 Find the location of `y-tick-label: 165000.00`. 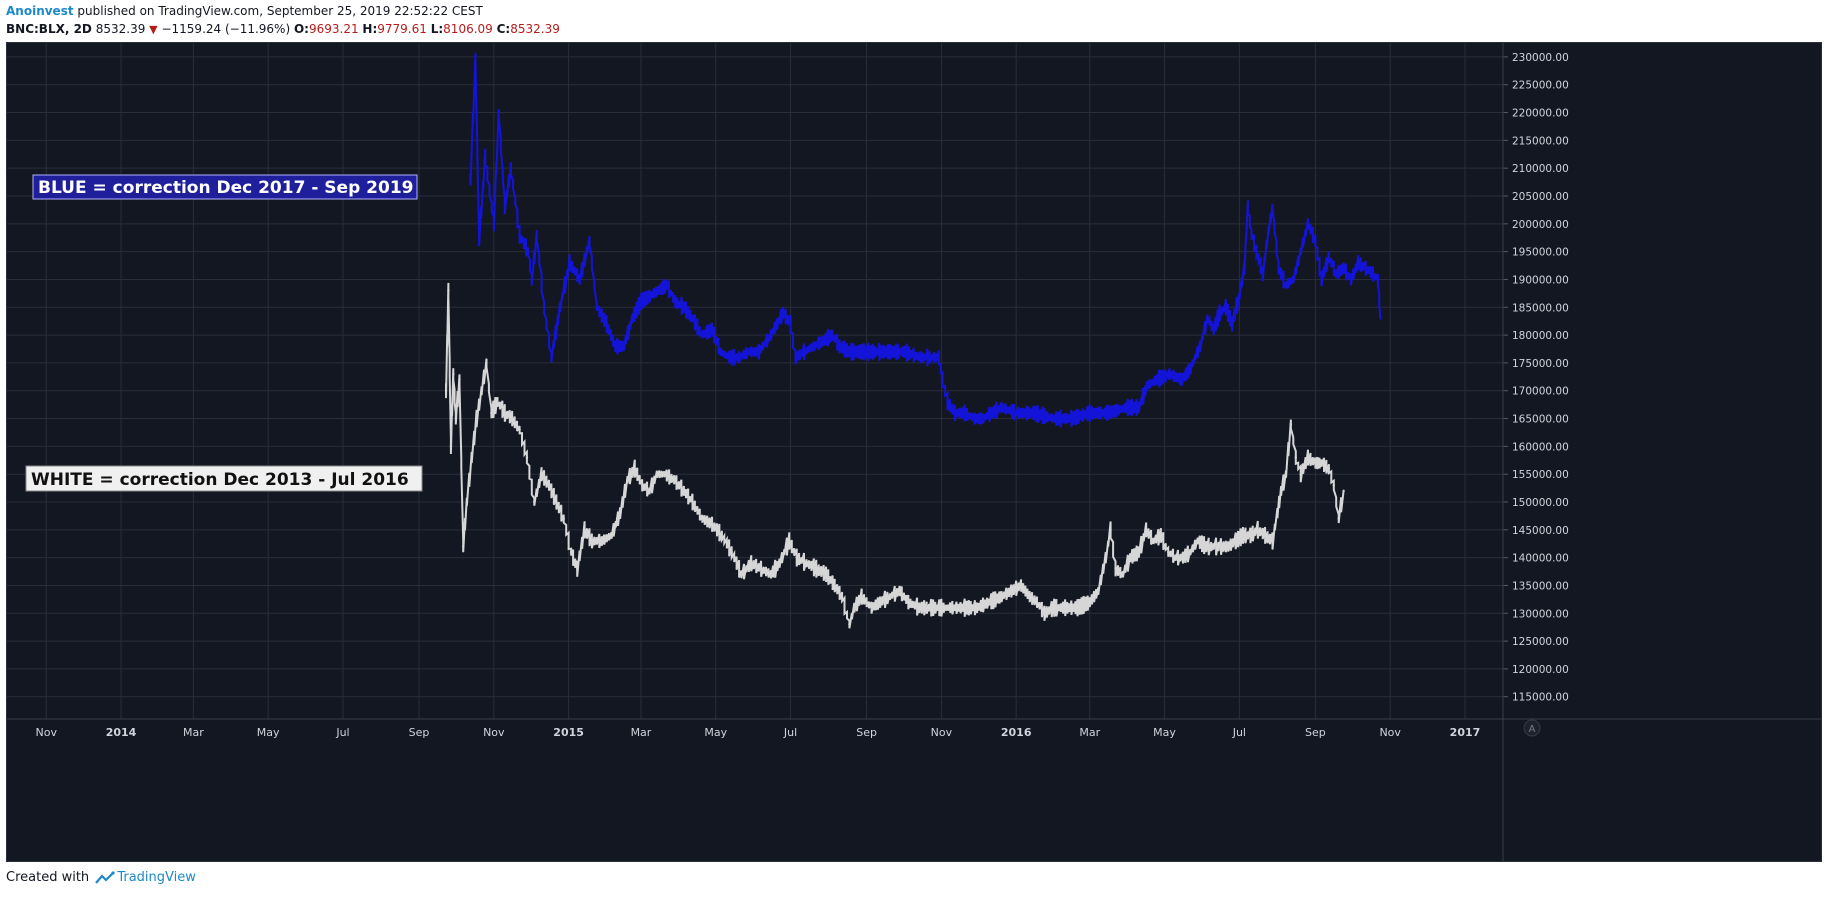

y-tick-label: 165000.00 is located at coordinates (1540, 420).